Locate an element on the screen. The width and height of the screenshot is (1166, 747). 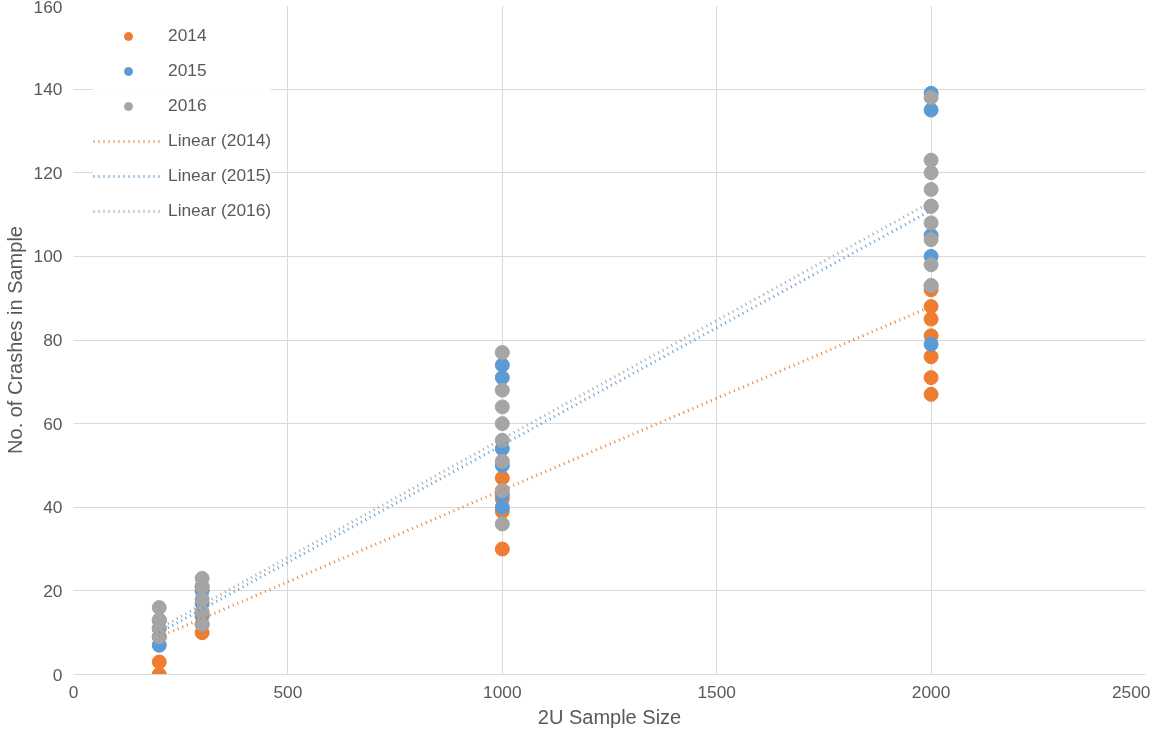
y-axis-title: No. of Crashes in Sample is located at coordinates (14, 340).